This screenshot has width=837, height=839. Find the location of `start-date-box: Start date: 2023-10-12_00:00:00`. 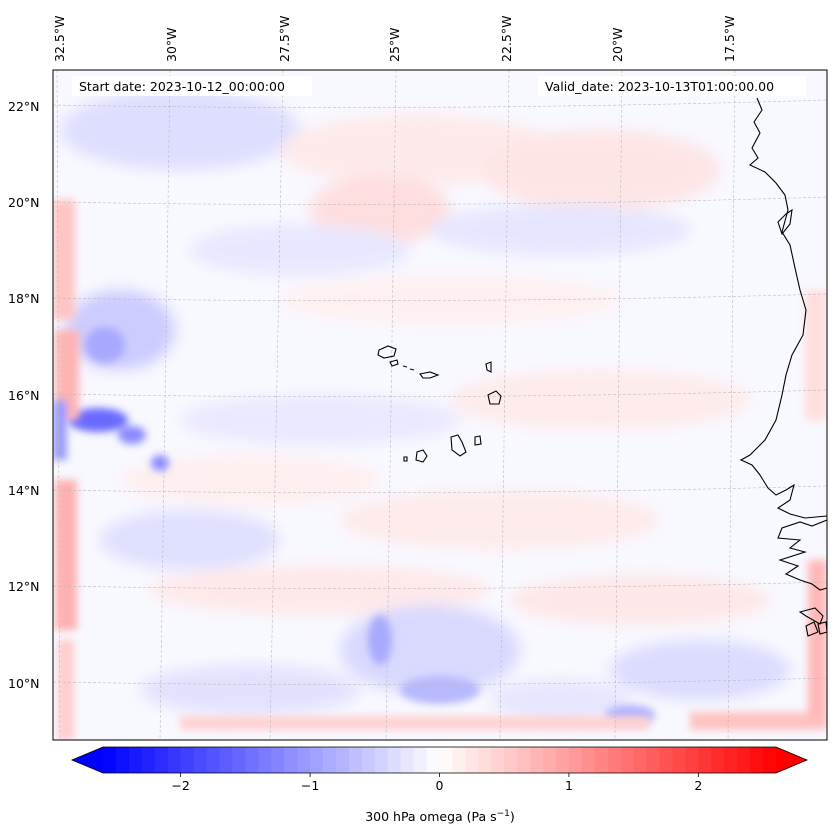

start-date-box: Start date: 2023-10-12_00:00:00 is located at coordinates (192, 86).